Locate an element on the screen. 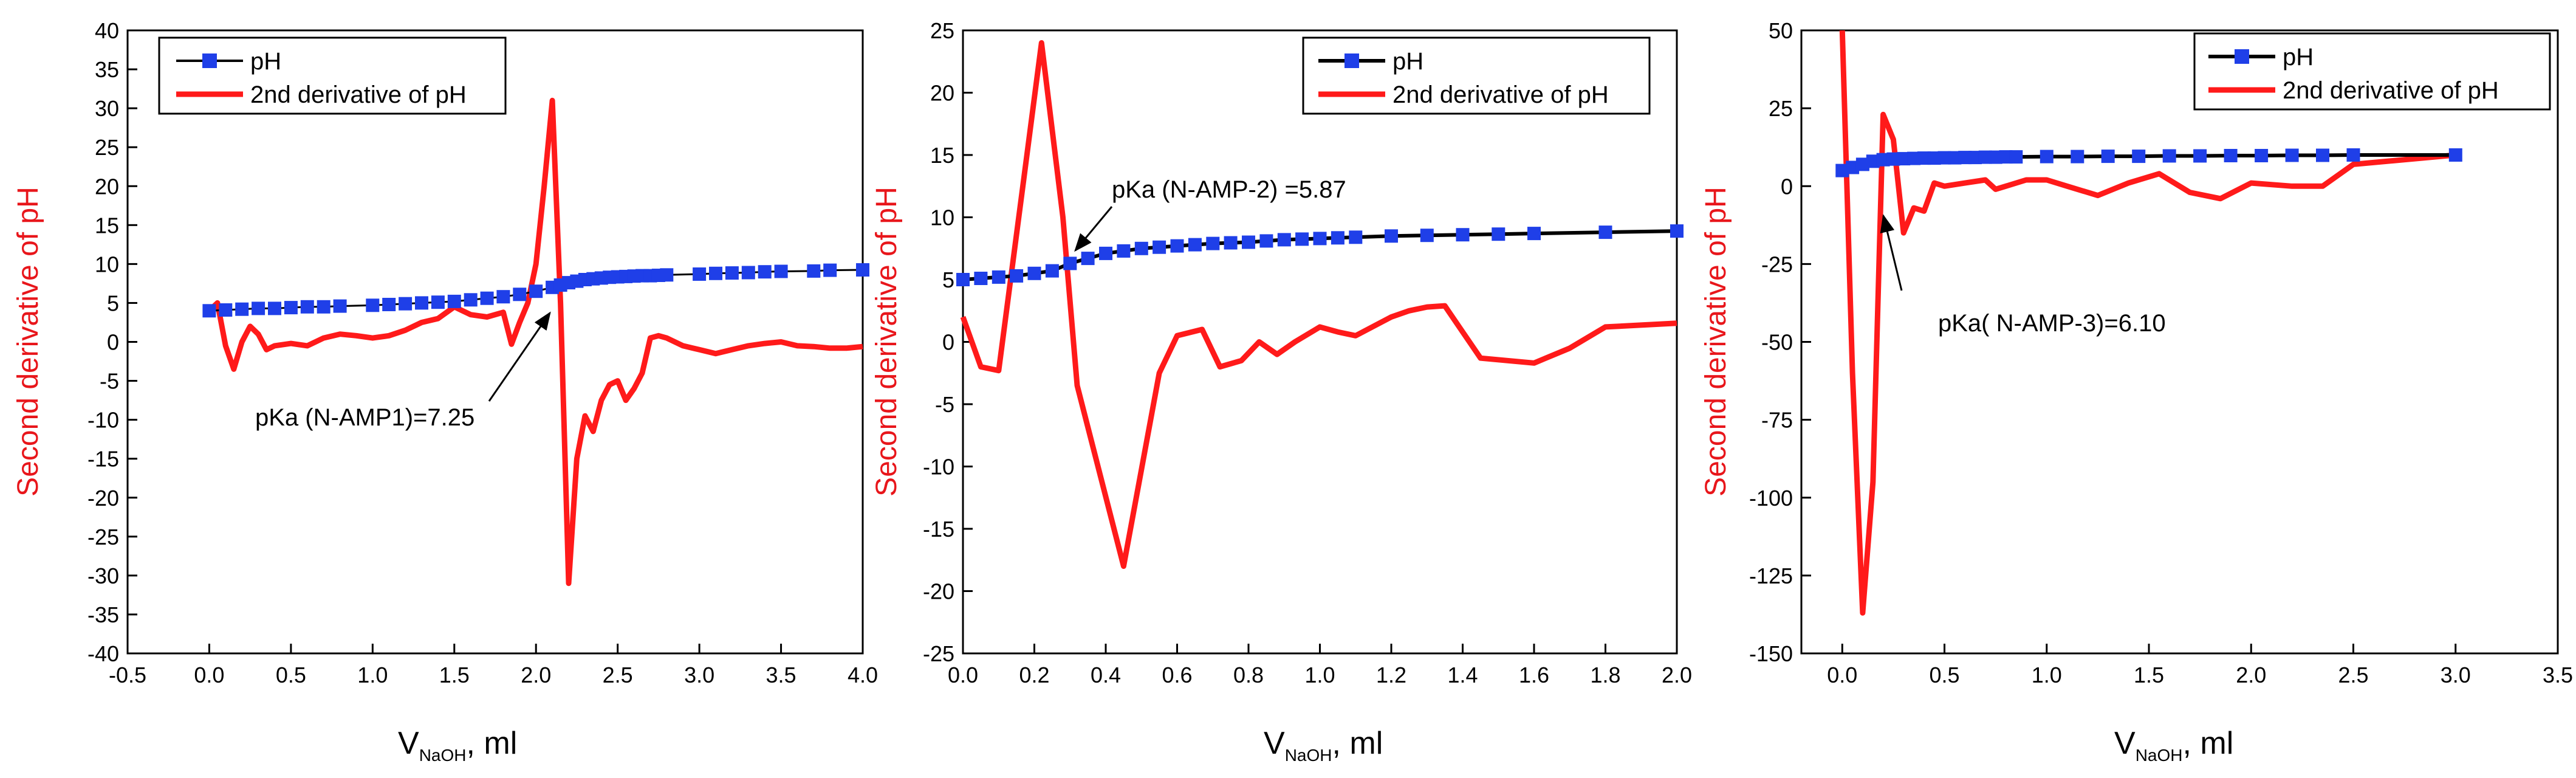 This screenshot has width=2576, height=778. y-tick-label: 10 is located at coordinates (942, 217).